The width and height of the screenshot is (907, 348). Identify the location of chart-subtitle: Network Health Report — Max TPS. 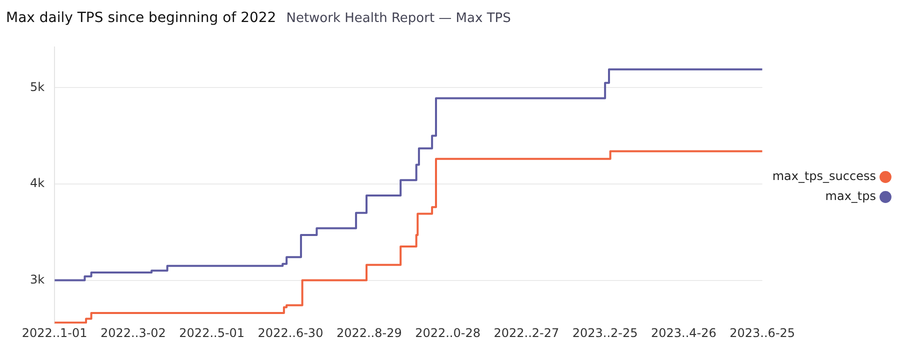
(398, 18).